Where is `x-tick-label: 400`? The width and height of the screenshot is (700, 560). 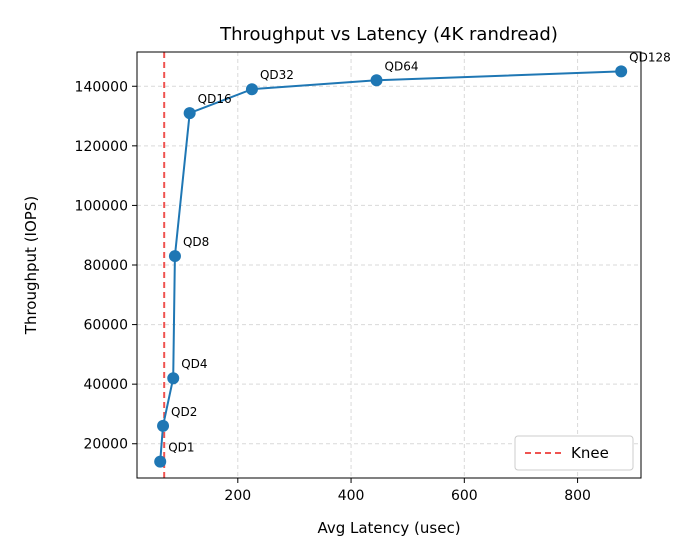 x-tick-label: 400 is located at coordinates (351, 496).